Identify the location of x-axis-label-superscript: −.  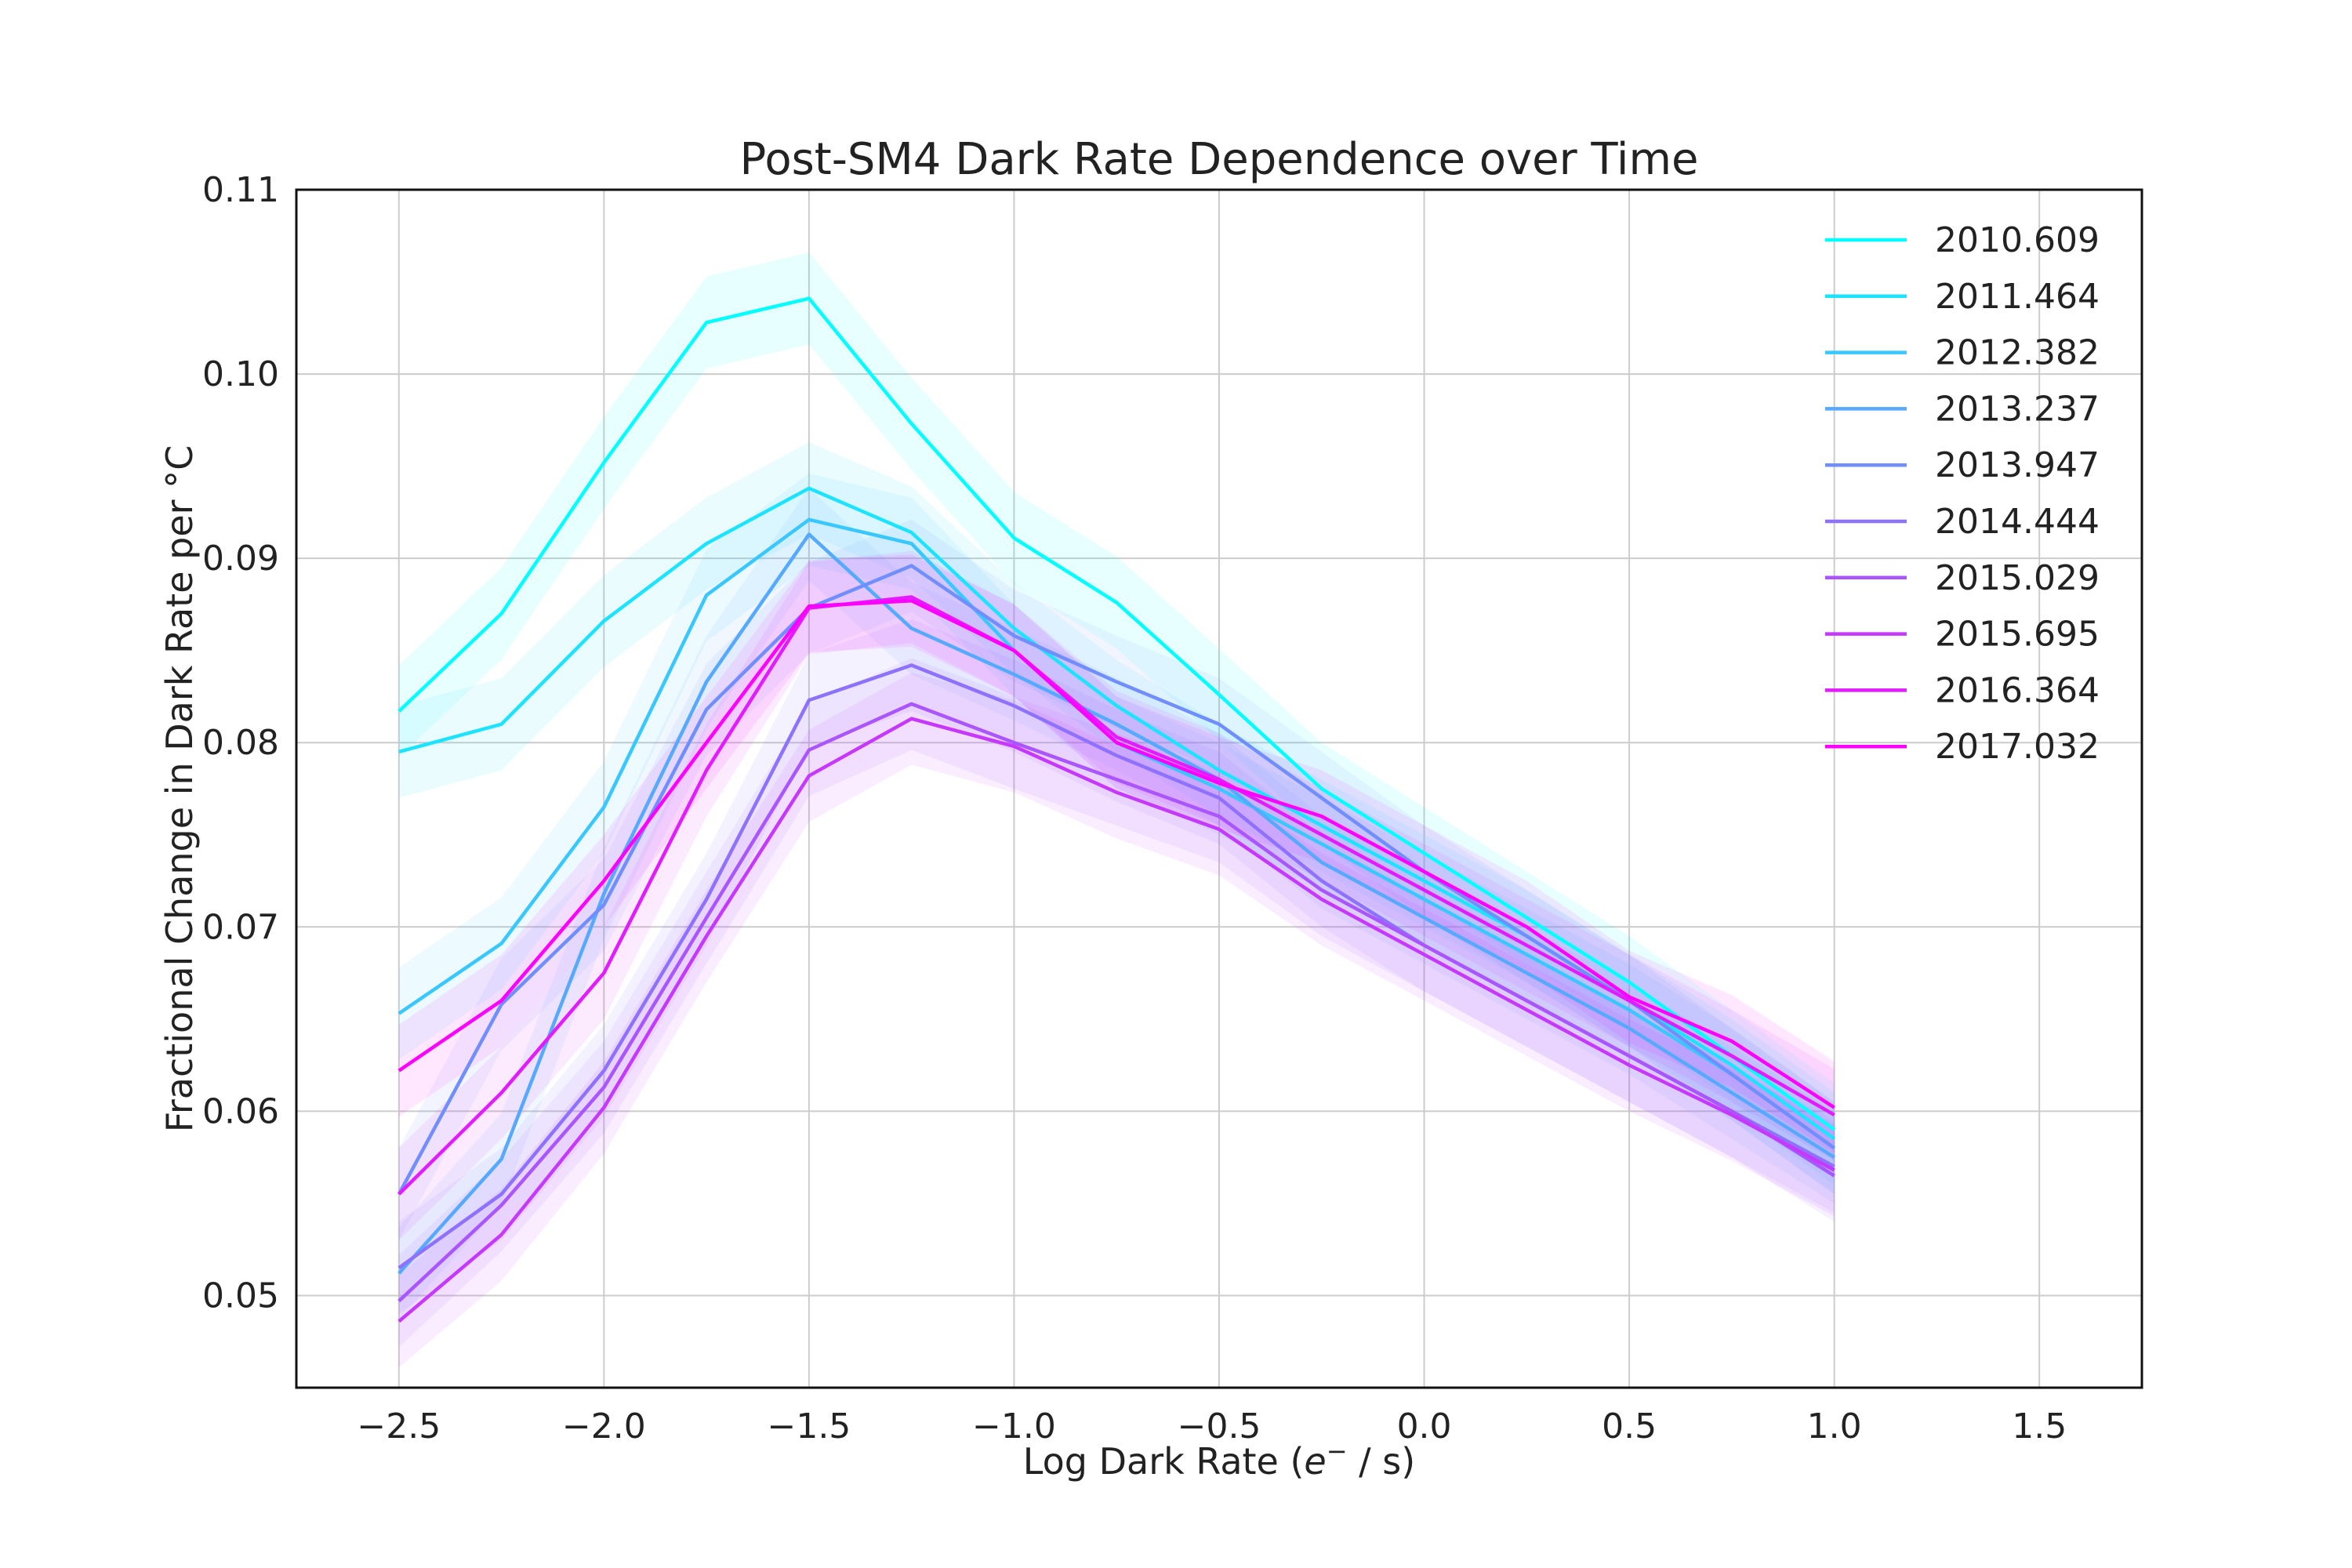
(1337, 1451).